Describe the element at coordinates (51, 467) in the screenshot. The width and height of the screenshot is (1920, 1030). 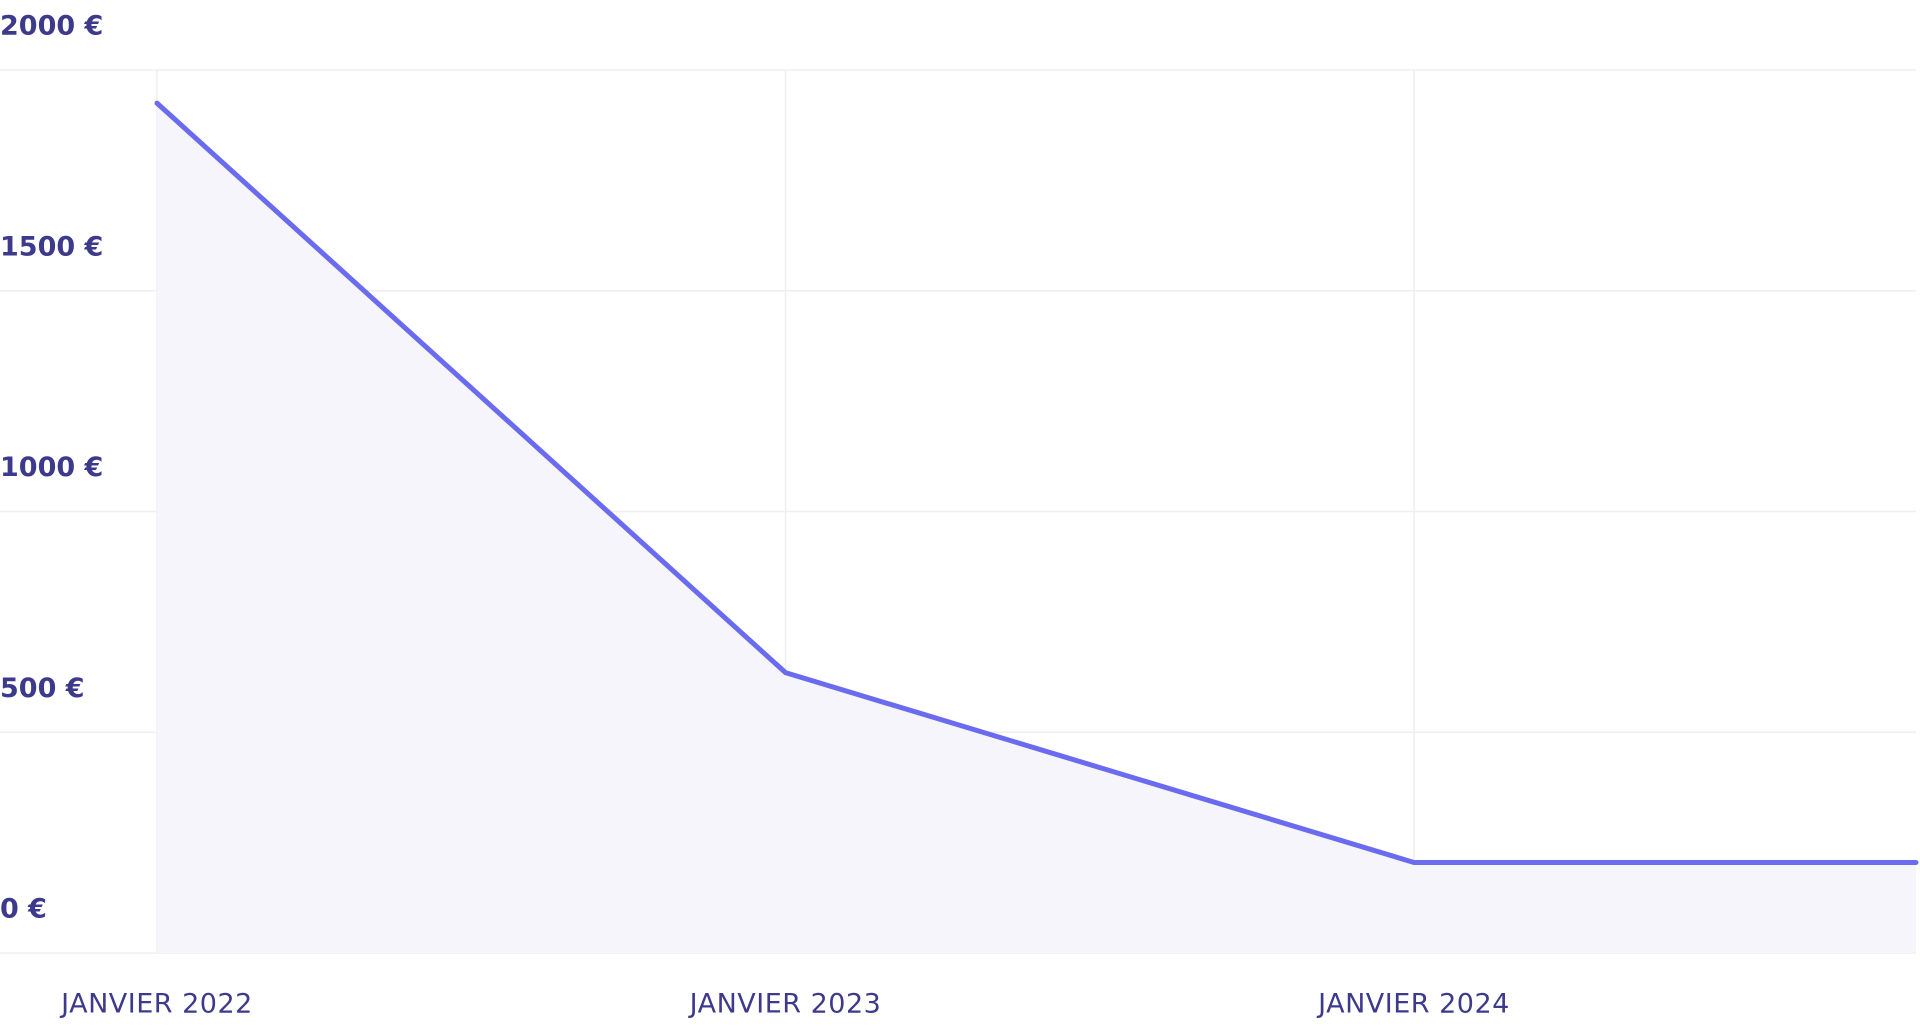
I see `y-tick-label: 1000 €` at that location.